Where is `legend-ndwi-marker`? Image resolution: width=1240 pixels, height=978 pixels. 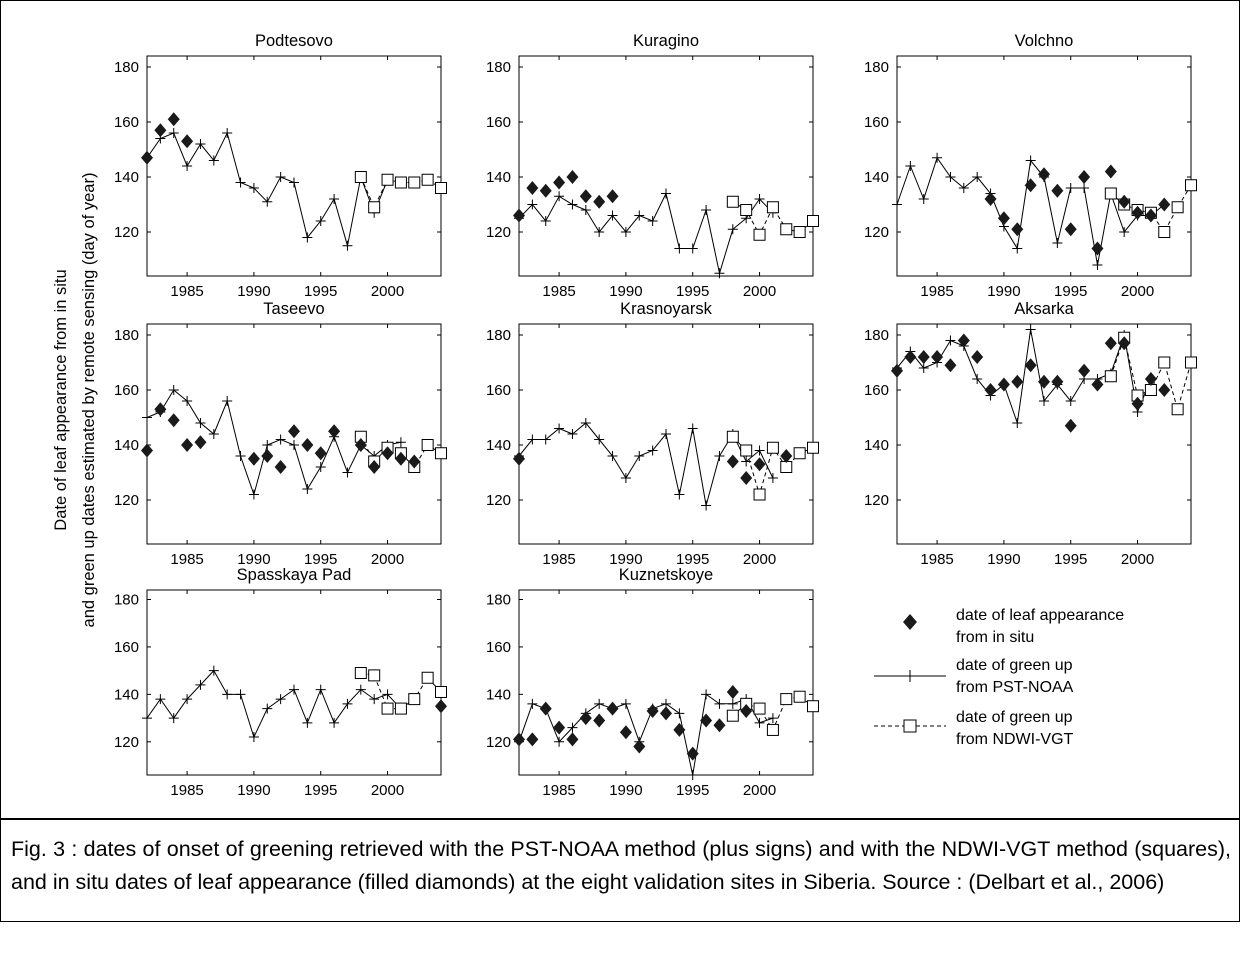 legend-ndwi-marker is located at coordinates (910, 726).